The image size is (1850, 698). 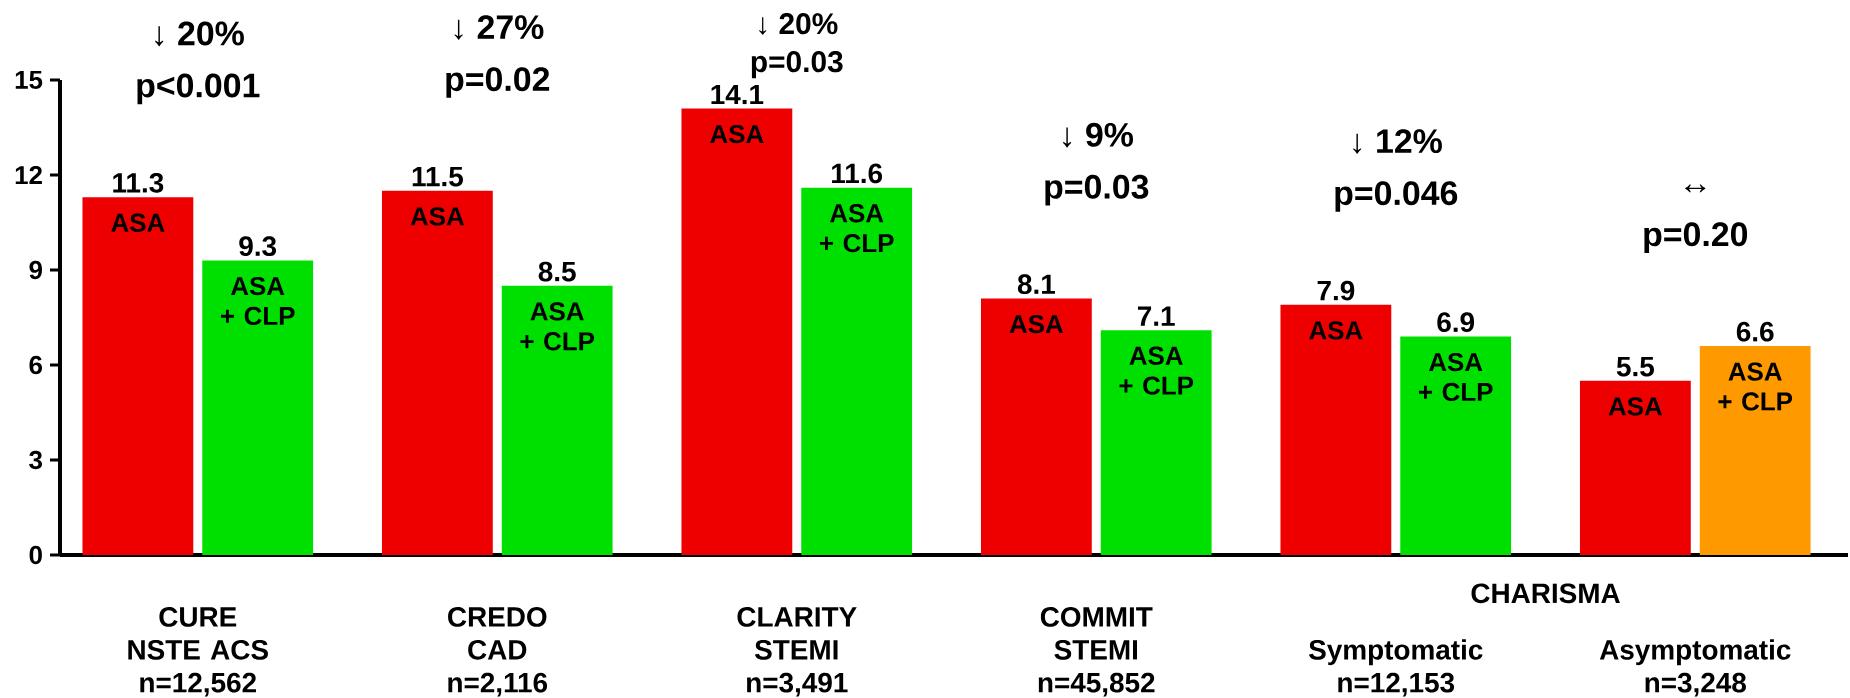 What do you see at coordinates (198, 89) in the screenshot?
I see `annotation: p<0.001` at bounding box center [198, 89].